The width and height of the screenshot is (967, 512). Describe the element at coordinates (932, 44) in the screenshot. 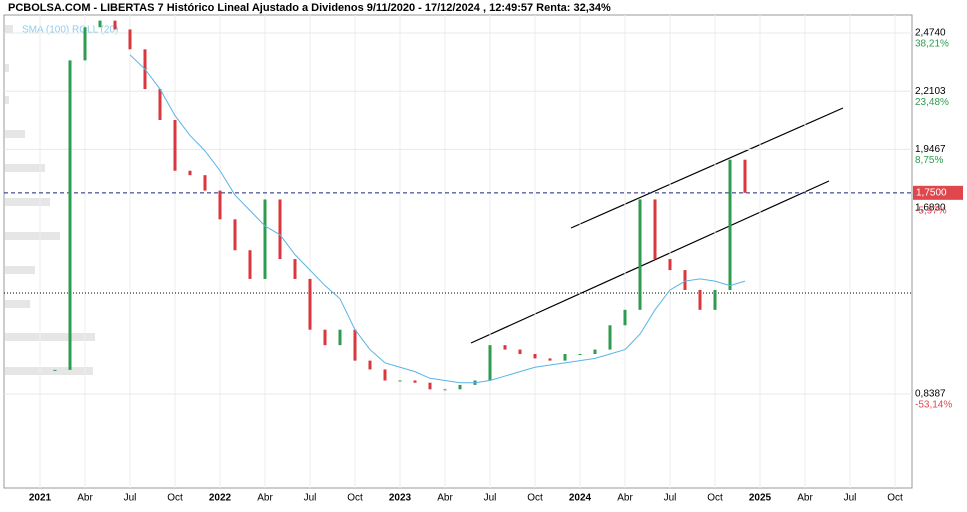

I see `y-tick-change: 38,21%` at that location.